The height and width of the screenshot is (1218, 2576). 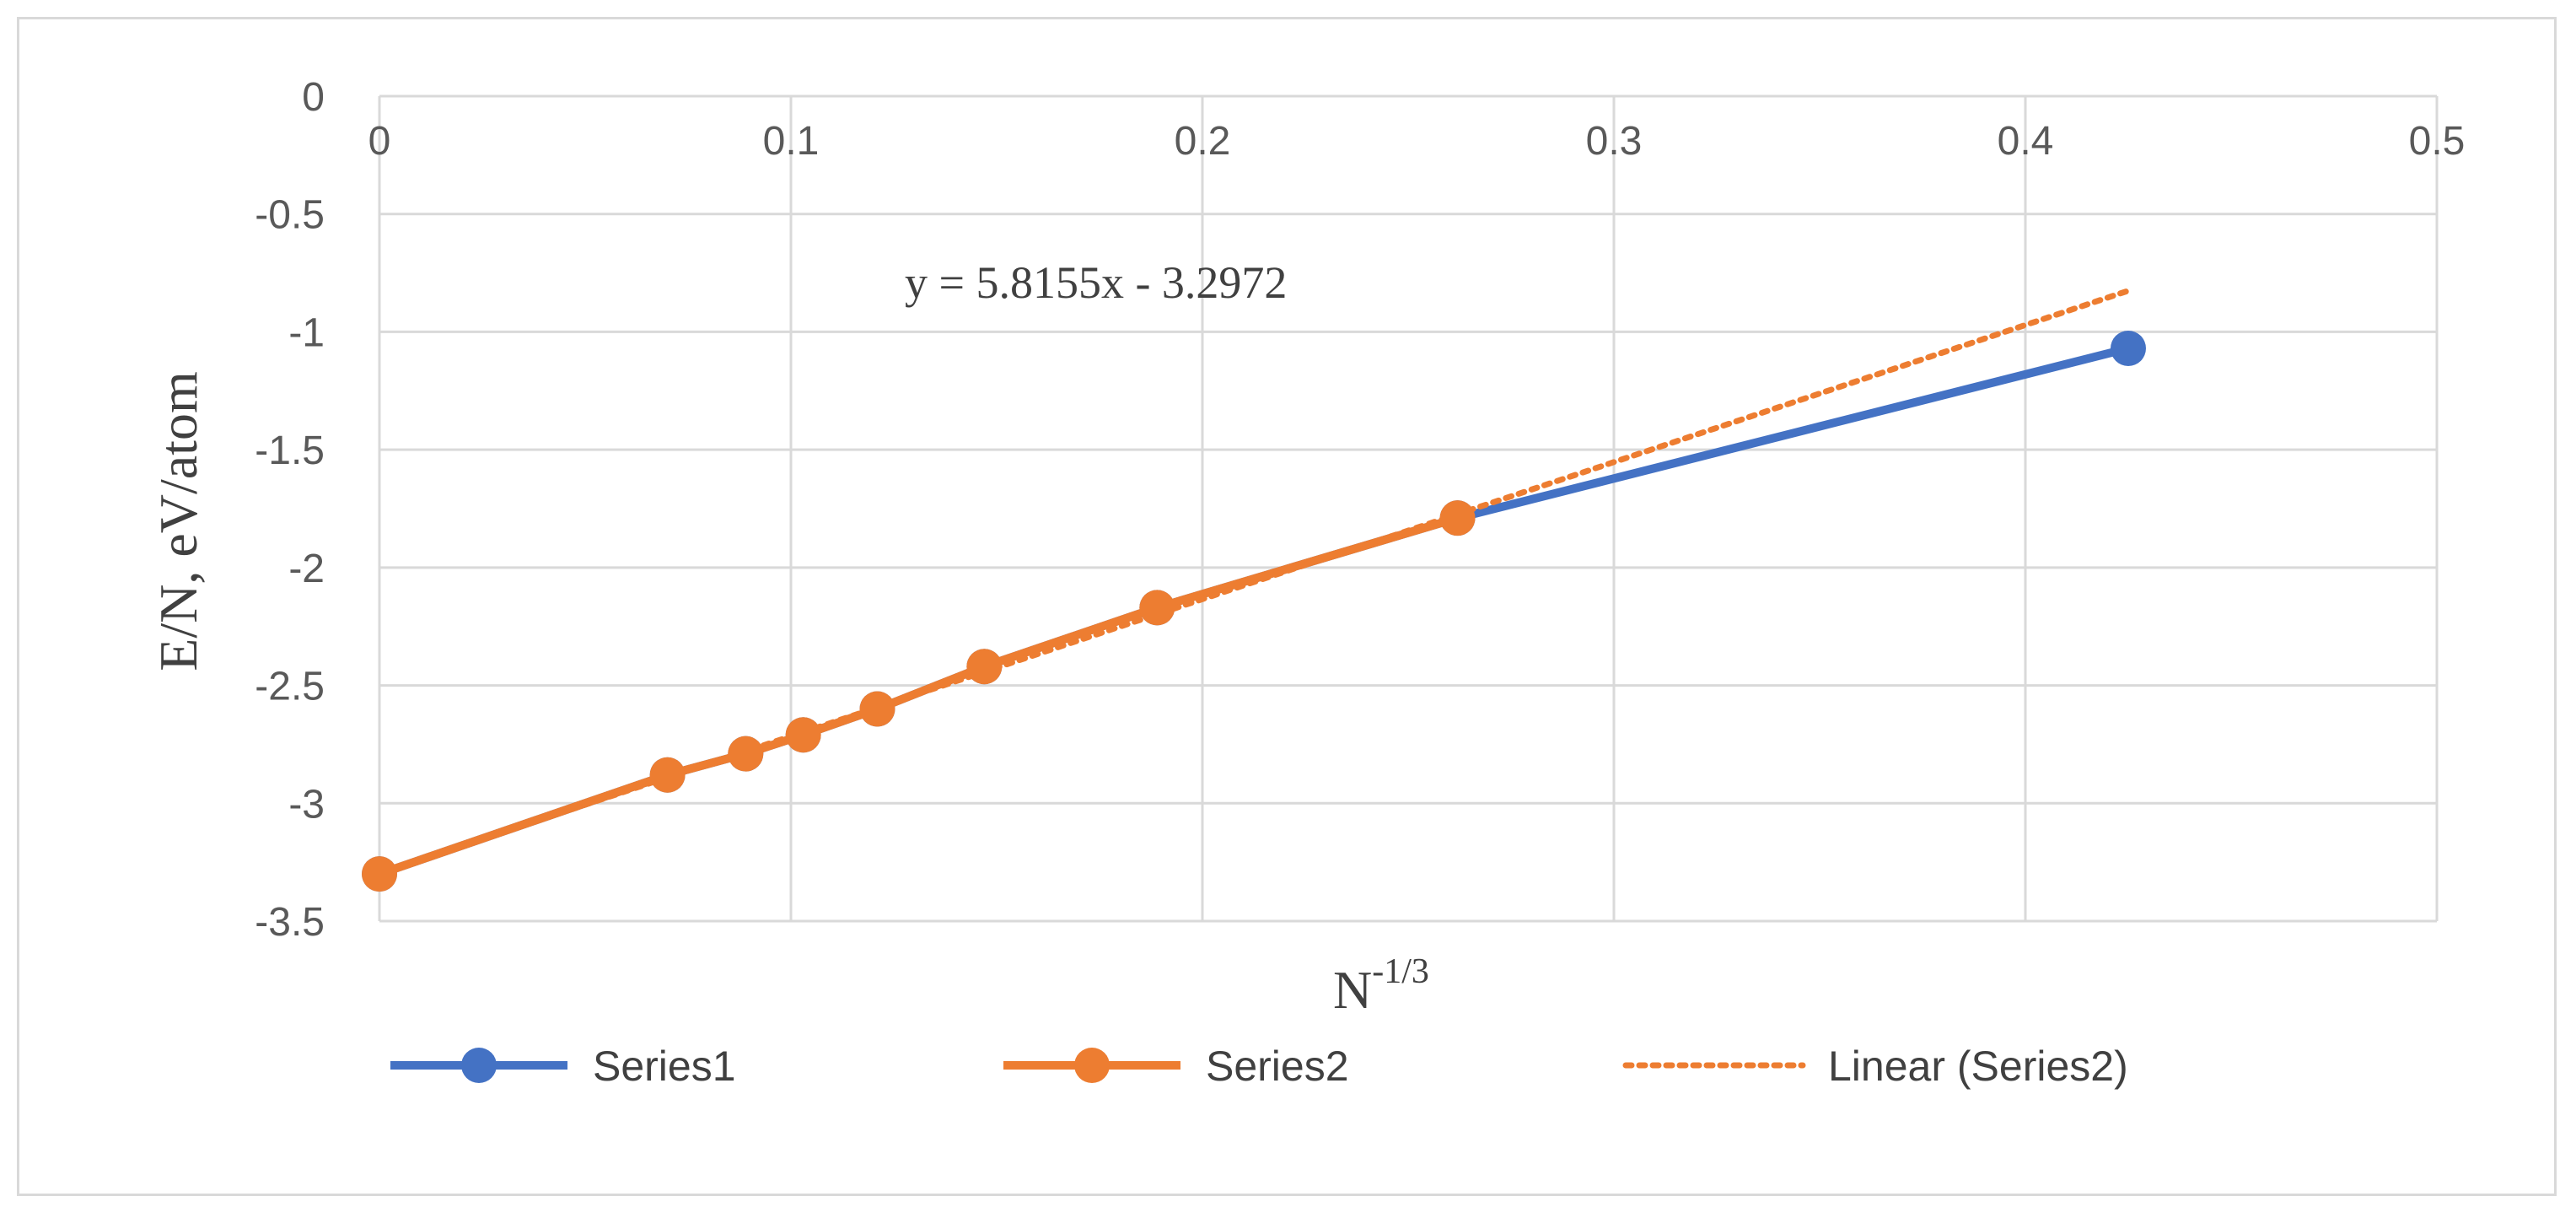 I want to click on x-tick-label: 0.1, so click(x=791, y=141).